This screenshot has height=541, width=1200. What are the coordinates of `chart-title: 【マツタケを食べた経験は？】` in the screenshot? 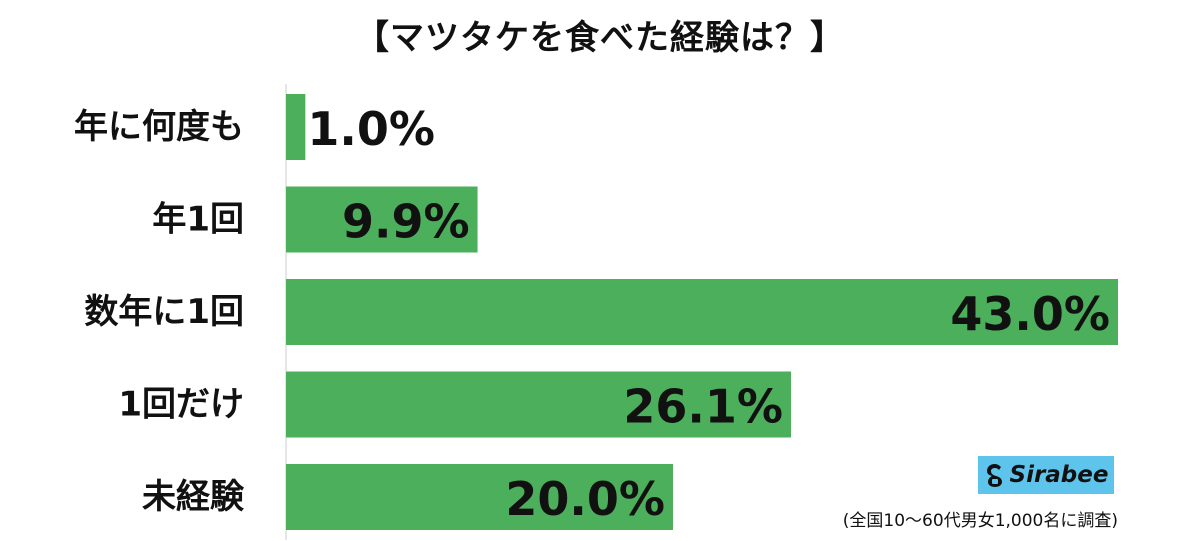 It's located at (600, 38).